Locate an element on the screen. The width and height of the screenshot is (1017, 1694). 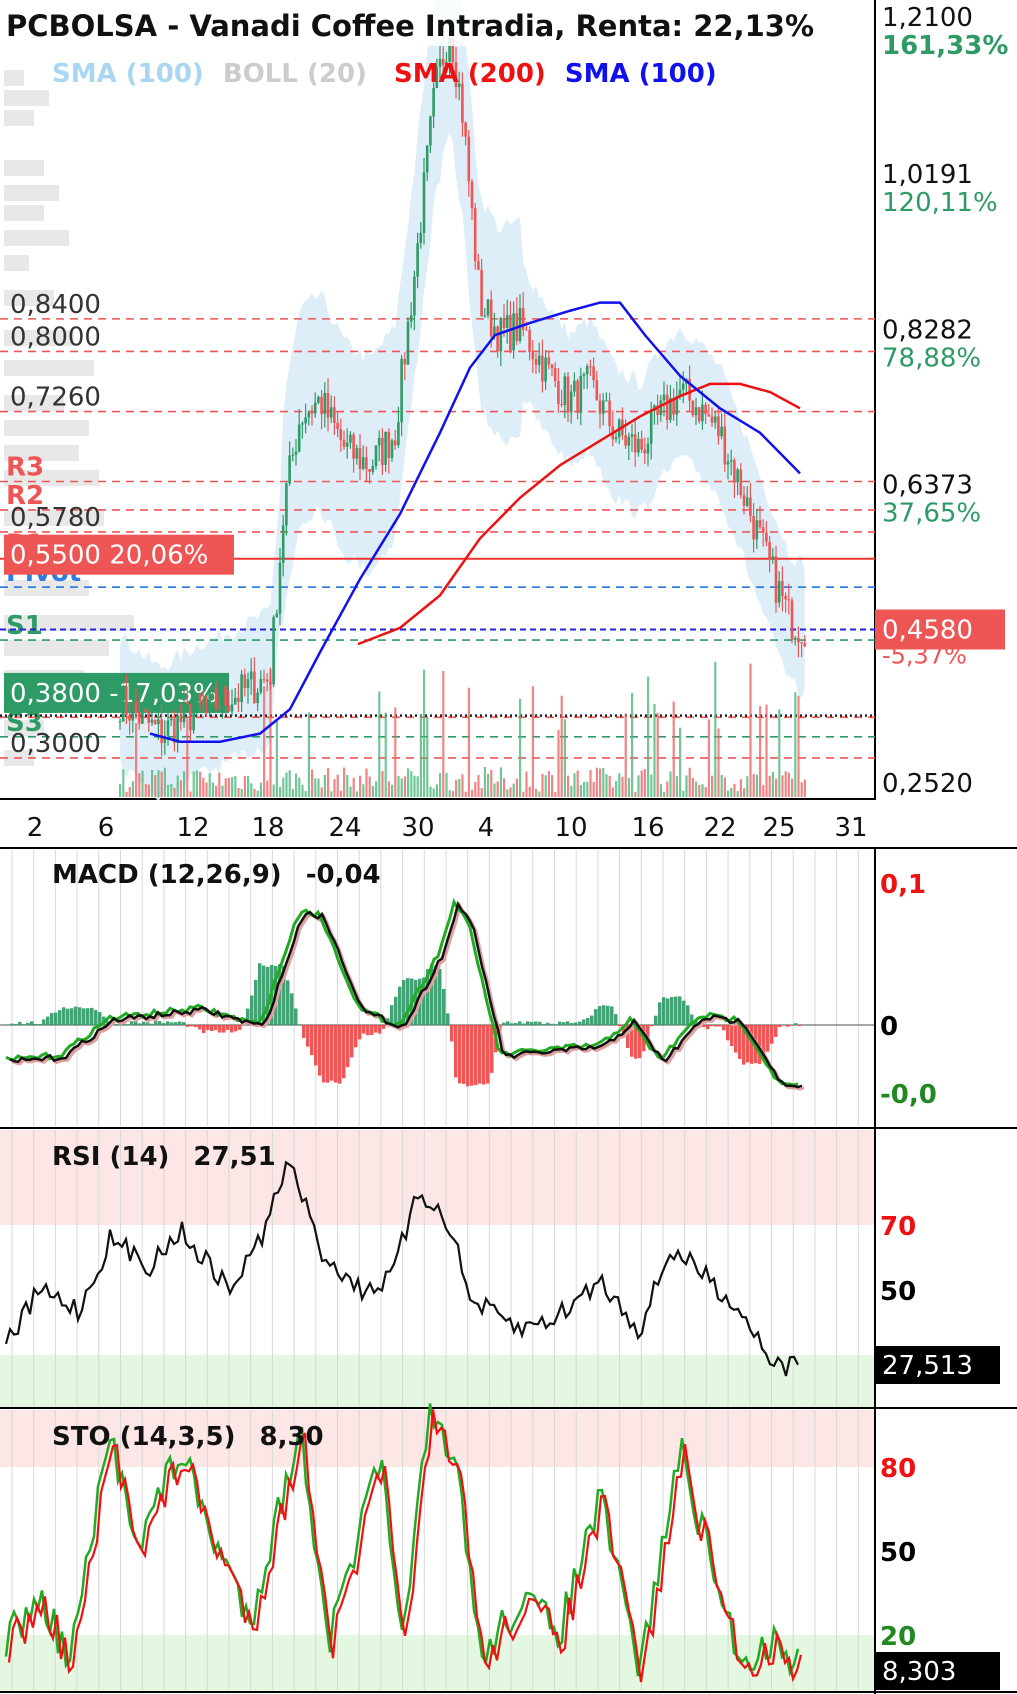
rsi-tick-50: 50 is located at coordinates (898, 1292).